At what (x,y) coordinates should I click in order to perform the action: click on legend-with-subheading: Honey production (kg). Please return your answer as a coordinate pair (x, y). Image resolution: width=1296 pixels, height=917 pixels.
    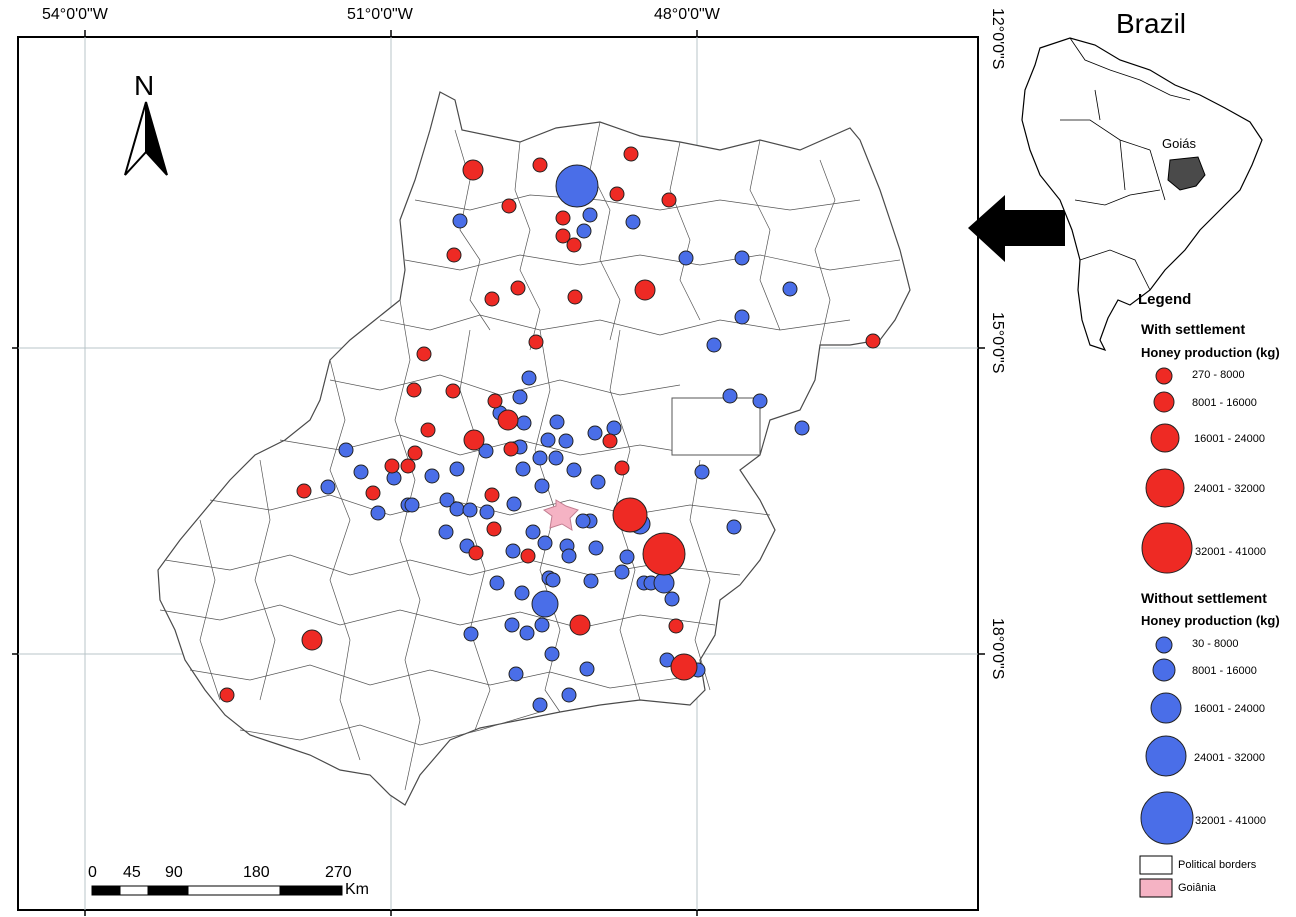
    Looking at the image, I should click on (1210, 352).